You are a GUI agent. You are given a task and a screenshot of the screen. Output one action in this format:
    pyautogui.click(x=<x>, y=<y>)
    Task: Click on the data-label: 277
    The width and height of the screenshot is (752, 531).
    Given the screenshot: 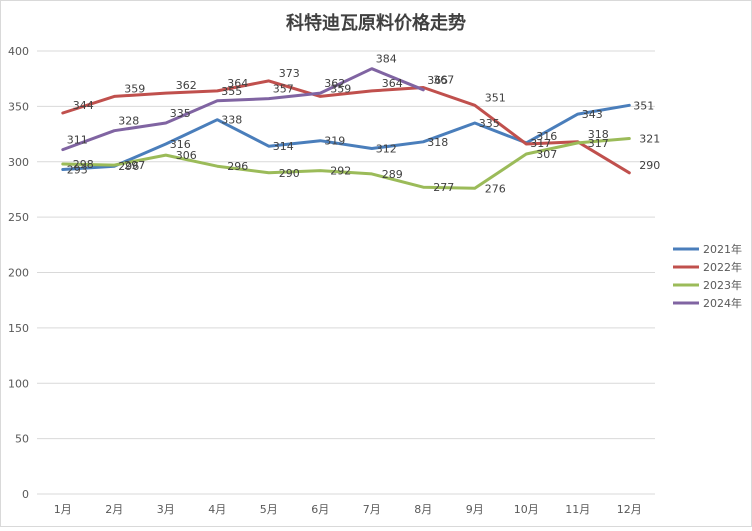 What is the action you would take?
    pyautogui.click(x=443, y=187)
    